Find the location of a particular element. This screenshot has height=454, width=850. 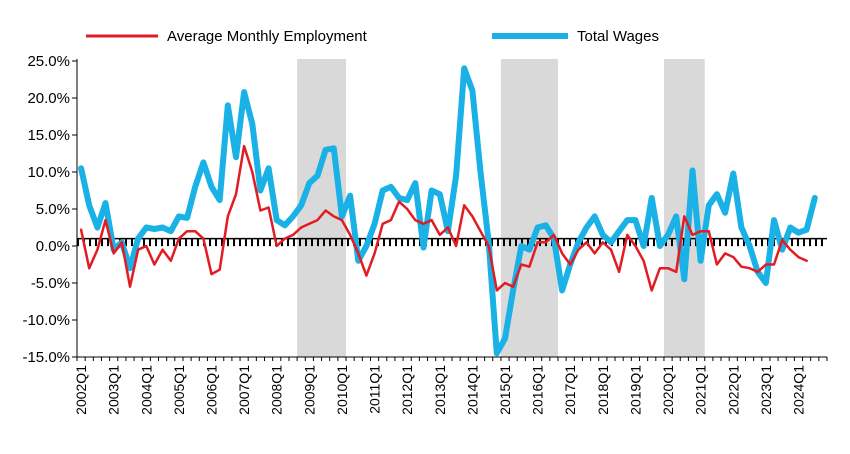

y-tick-label: 10.0% is located at coordinates (48, 172).